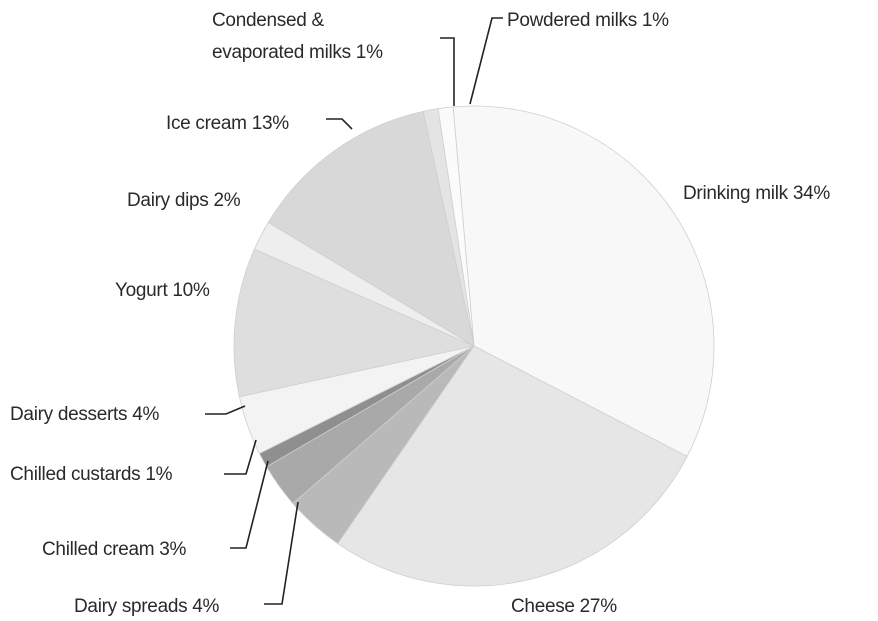 Image resolution: width=878 pixels, height=621 pixels. I want to click on slice-powdered-milks, so click(456, 226).